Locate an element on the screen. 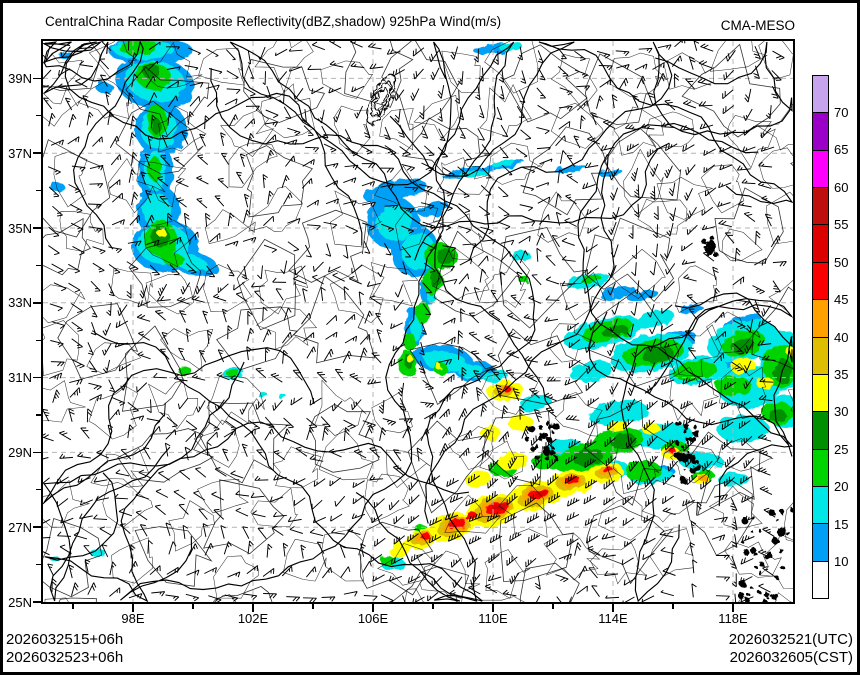 This screenshot has height=675, width=860. colorbar-level-label: 25 is located at coordinates (841, 449).